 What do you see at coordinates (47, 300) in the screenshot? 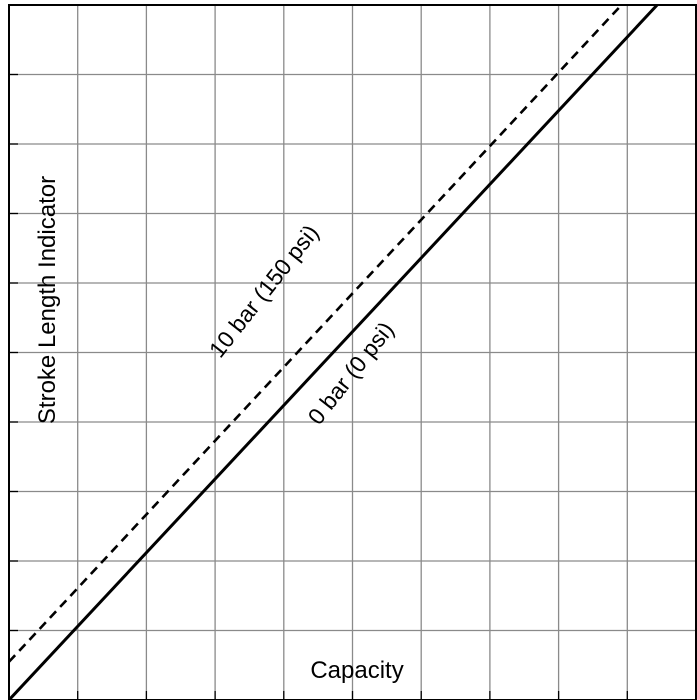
I see `y-axis-label: Stroke Length Indicator` at bounding box center [47, 300].